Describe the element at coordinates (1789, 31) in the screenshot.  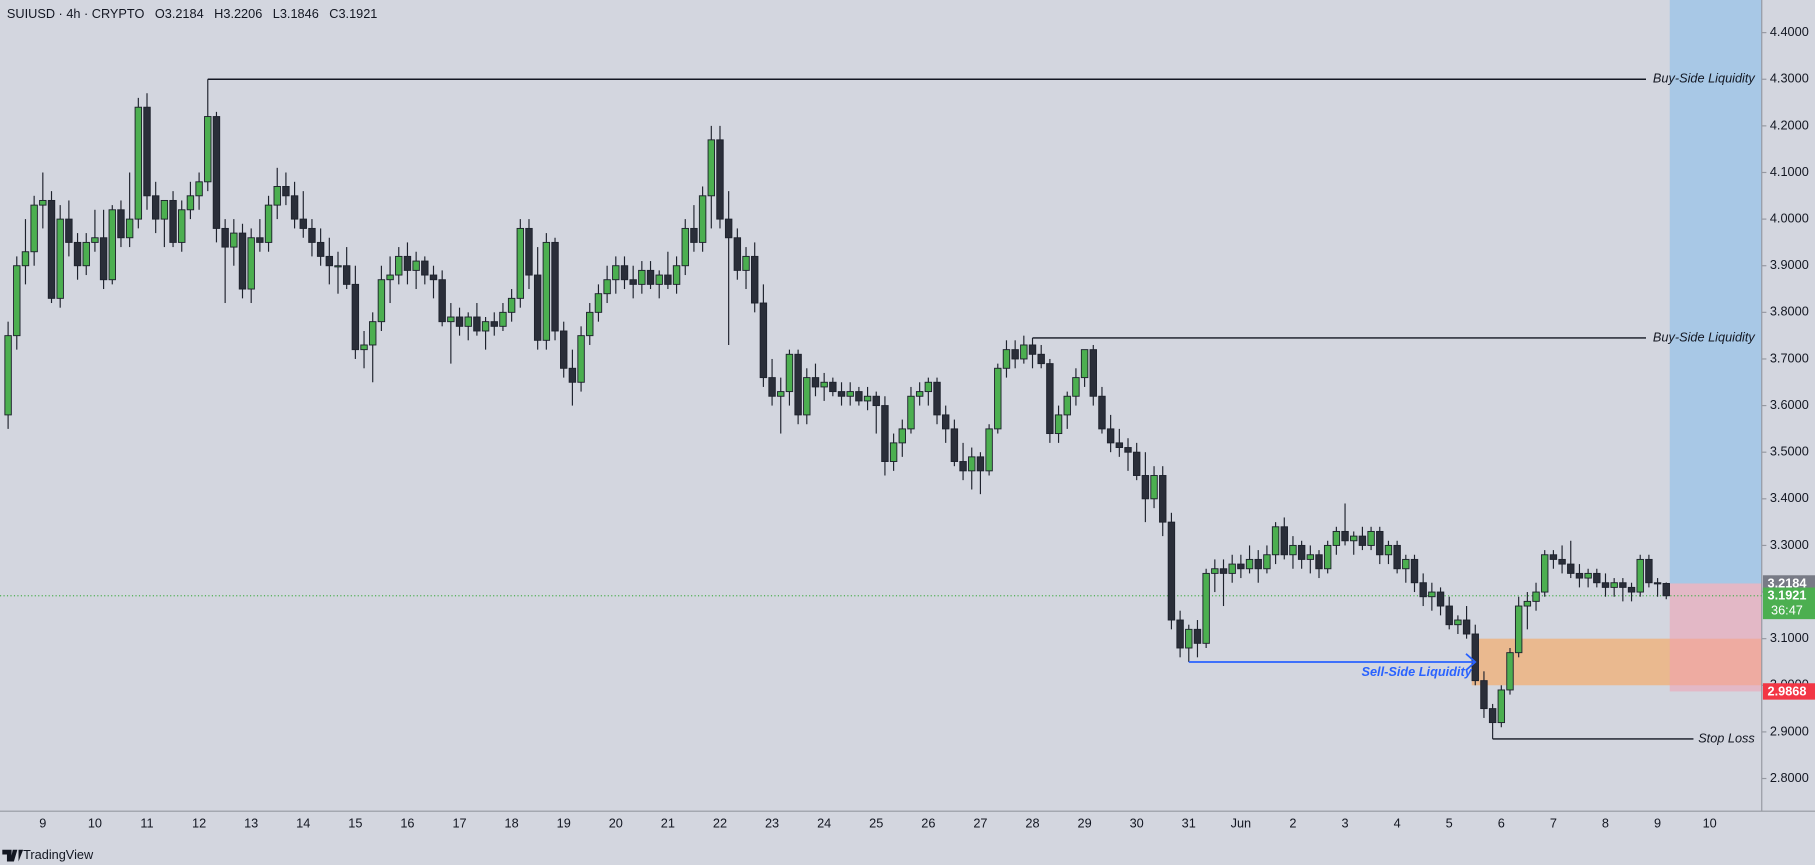
I see `y-tick-label: 4.4000` at that location.